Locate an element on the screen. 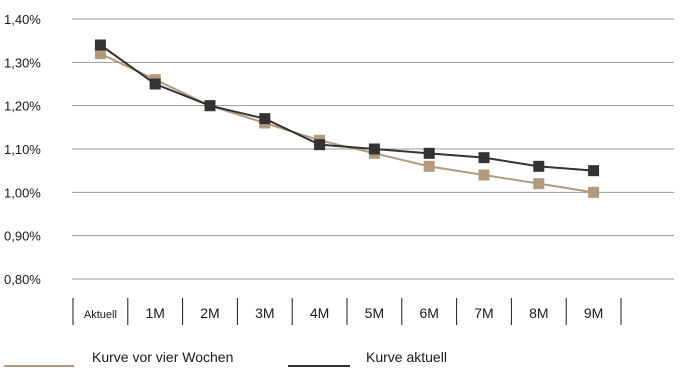 This screenshot has width=680, height=392. y-tick-label: 1,30% is located at coordinates (22, 62).